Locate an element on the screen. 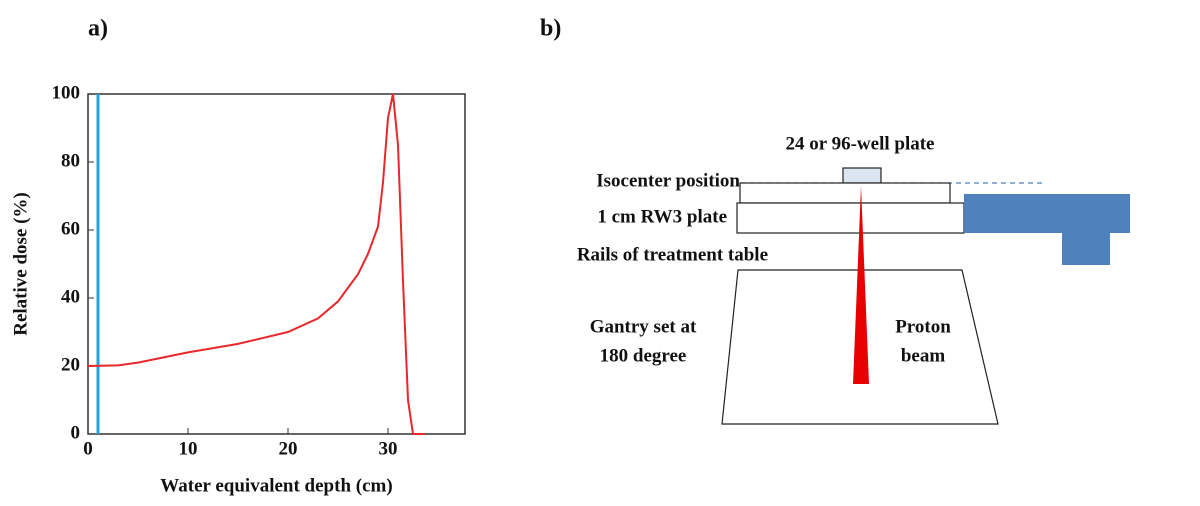 Image resolution: width=1200 pixels, height=506 pixels. beam-label: Proton is located at coordinates (923, 326).